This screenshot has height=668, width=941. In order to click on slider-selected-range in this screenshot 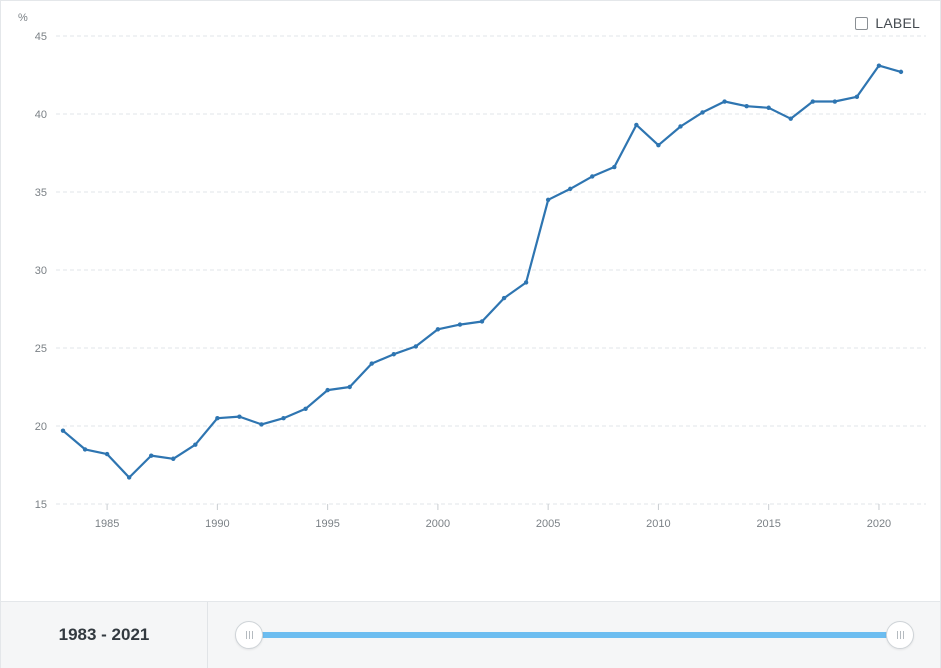, I will do `click(575, 635)`.